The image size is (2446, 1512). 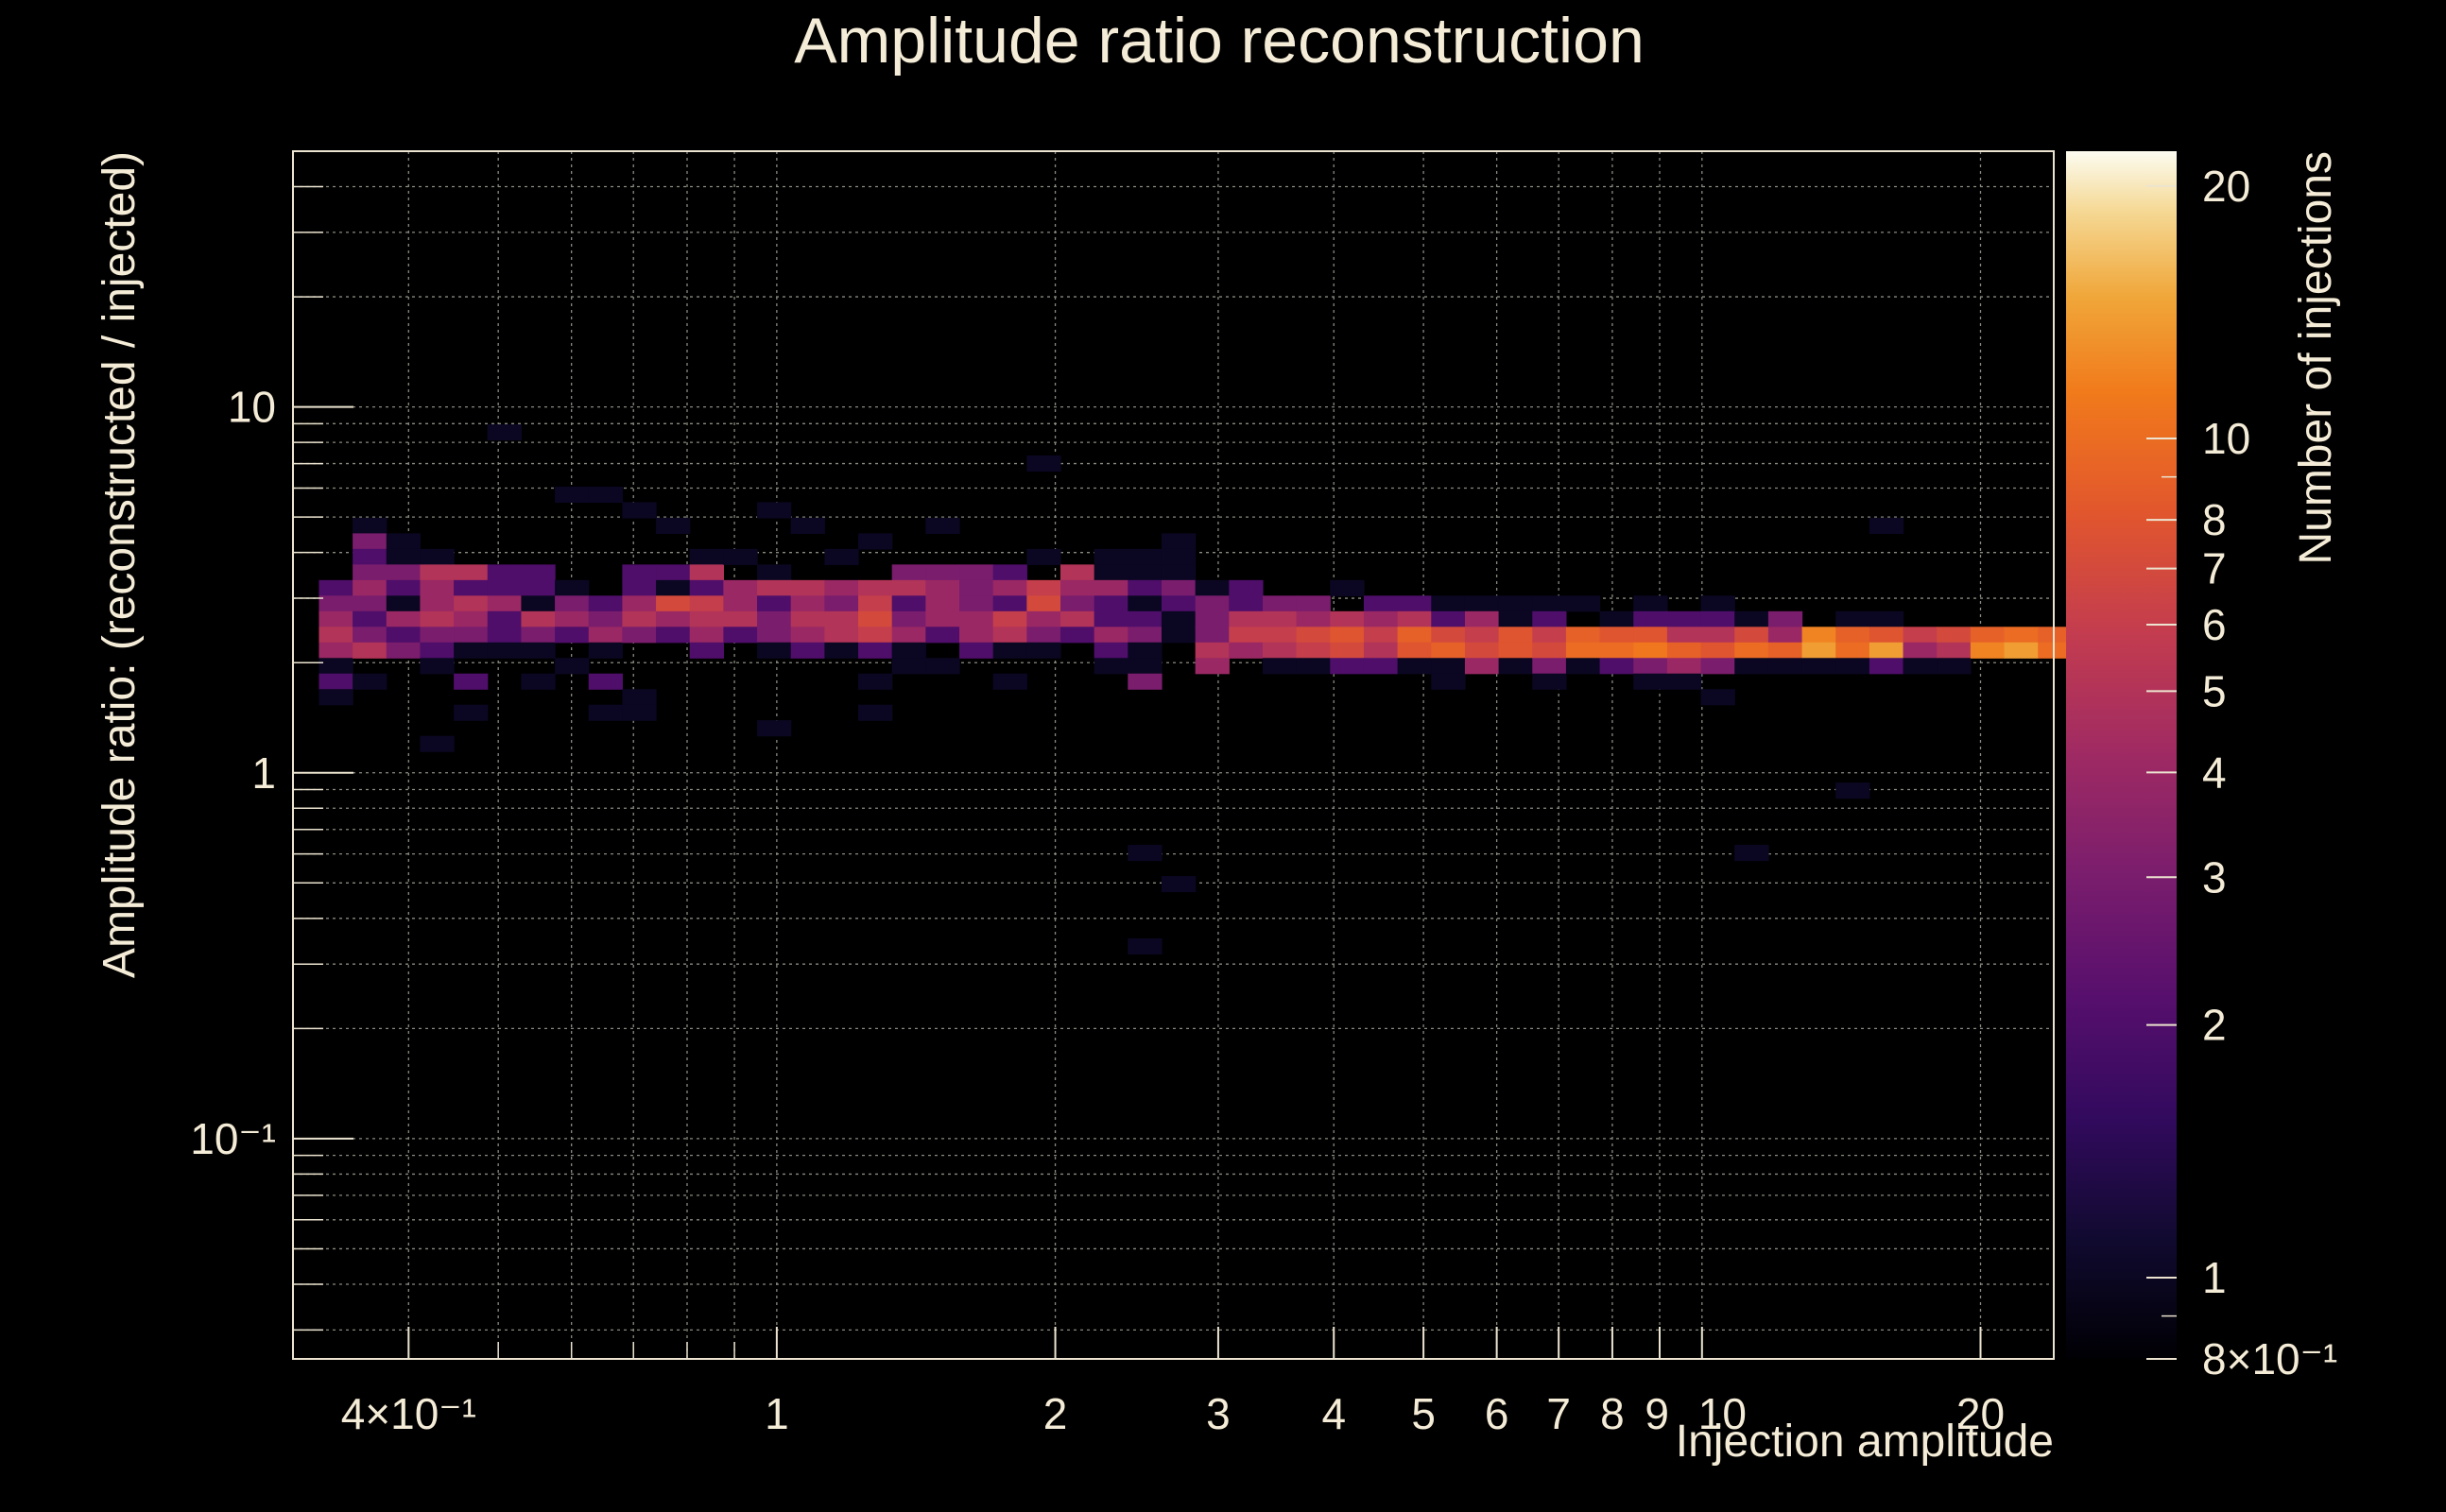 What do you see at coordinates (1173, 1413) in the screenshot?
I see `x-tick-labels: 4×10⁻¹ 1 2 3 4 5 6 7 8 9 10 20` at bounding box center [1173, 1413].